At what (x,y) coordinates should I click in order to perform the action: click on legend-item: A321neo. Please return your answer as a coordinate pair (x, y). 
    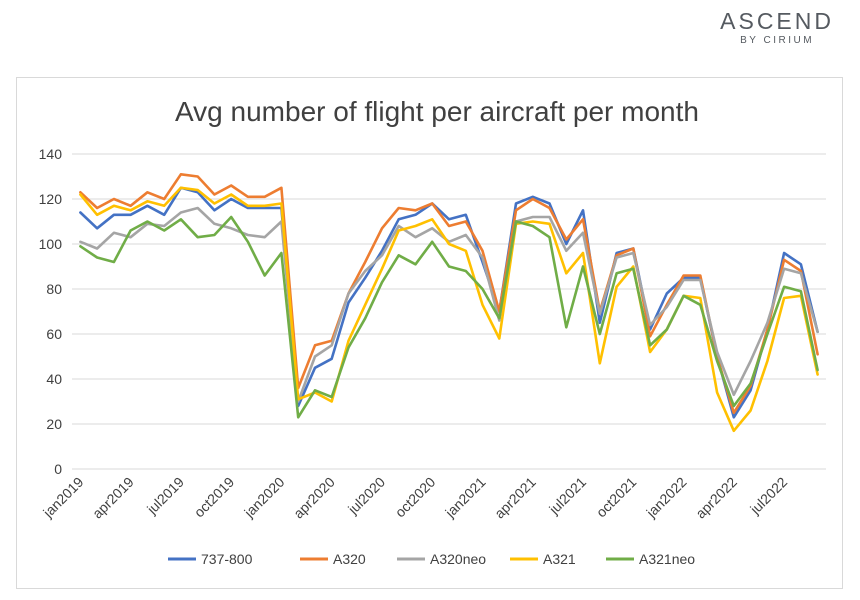
    Looking at the image, I should click on (650, 559).